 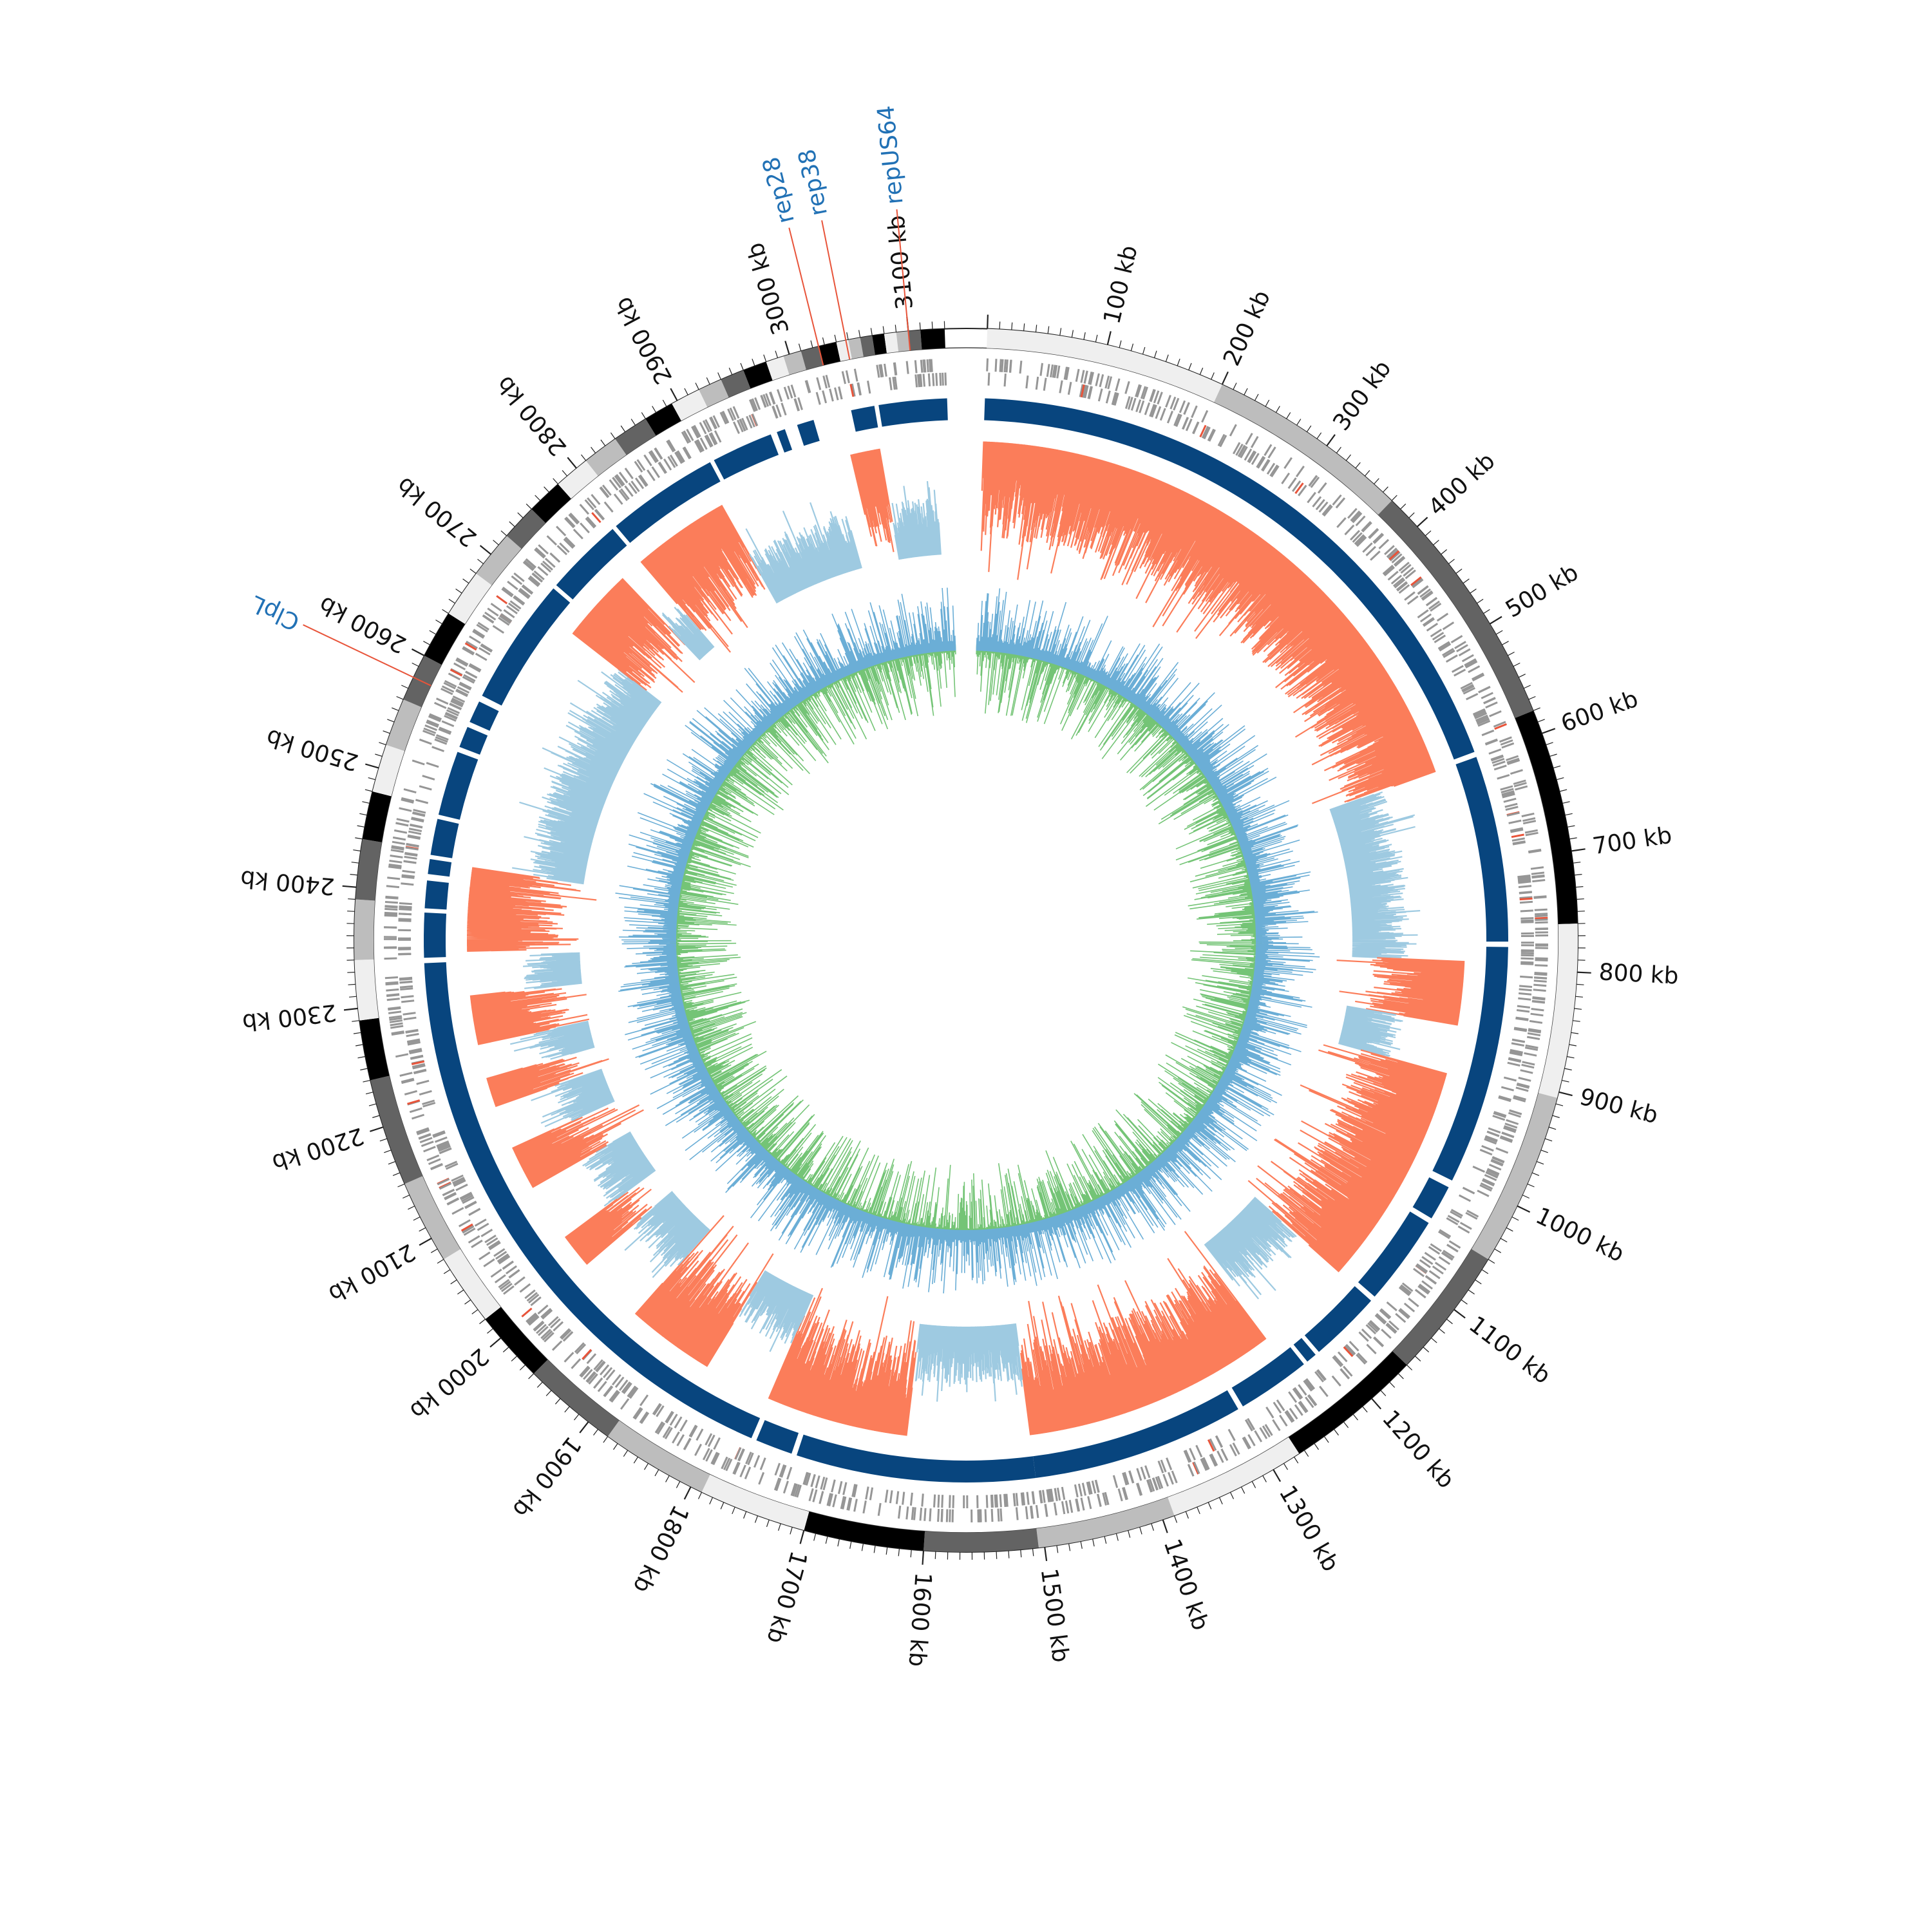 What do you see at coordinates (546, 1477) in the screenshot?
I see `tick-label: 1900 kb` at bounding box center [546, 1477].